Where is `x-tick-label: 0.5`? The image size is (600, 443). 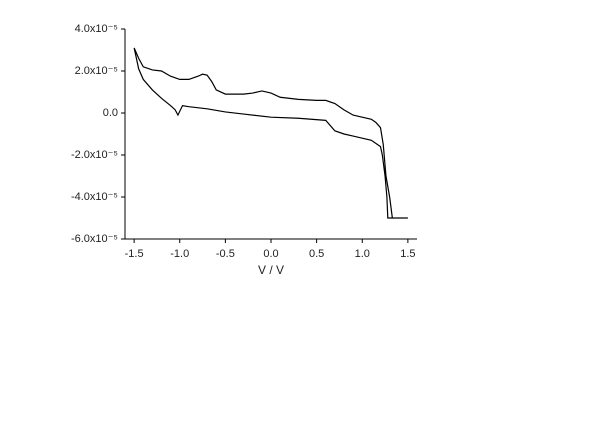 x-tick-label: 0.5 is located at coordinates (316, 254).